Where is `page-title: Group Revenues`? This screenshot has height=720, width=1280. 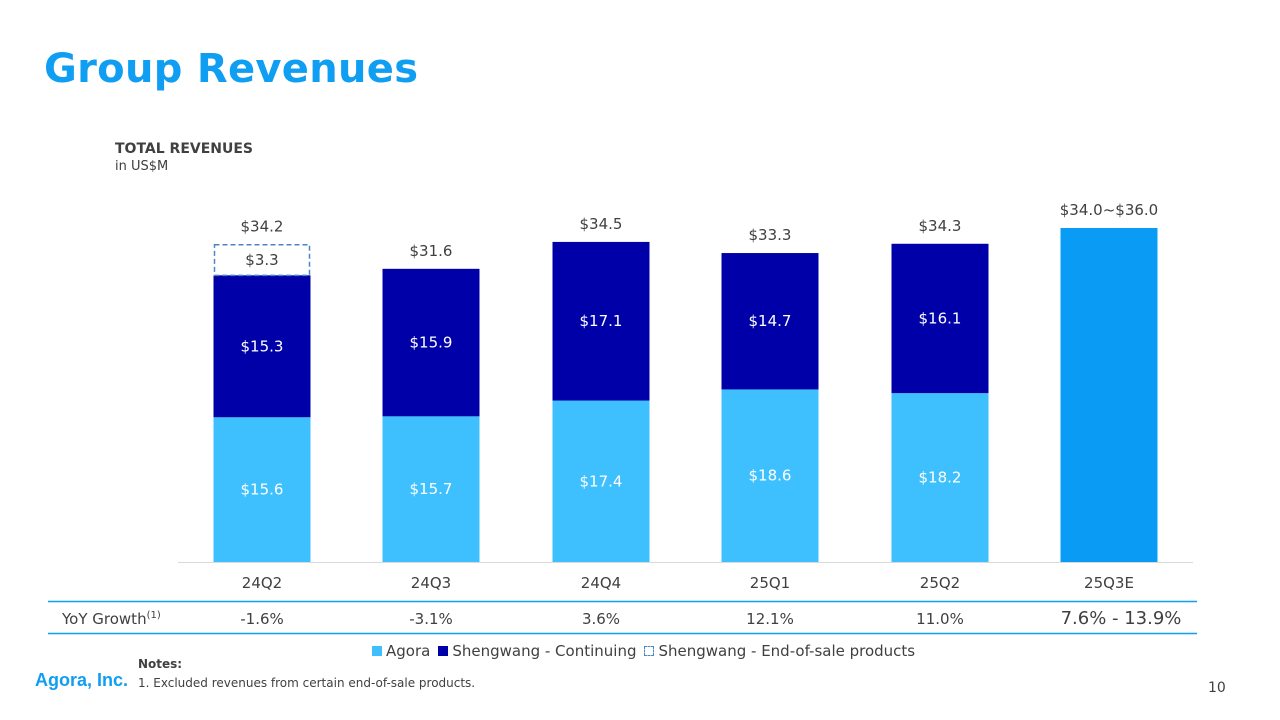
page-title: Group Revenues is located at coordinates (231, 69).